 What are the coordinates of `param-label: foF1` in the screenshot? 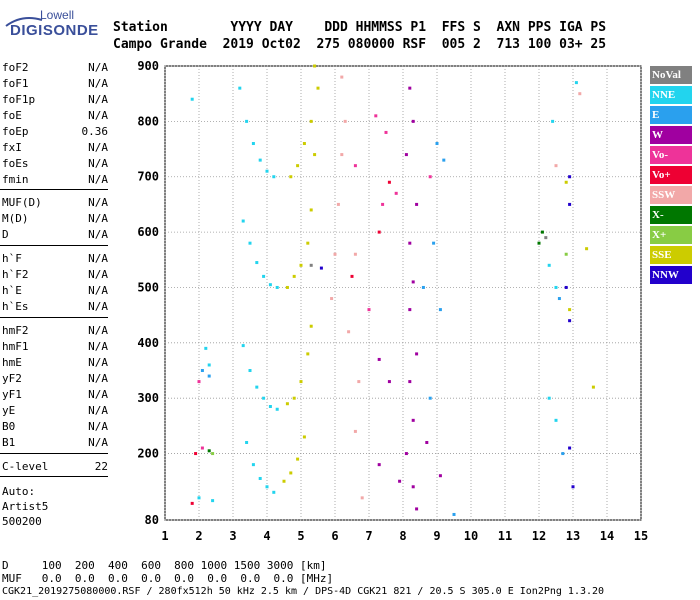 It's located at (15, 83).